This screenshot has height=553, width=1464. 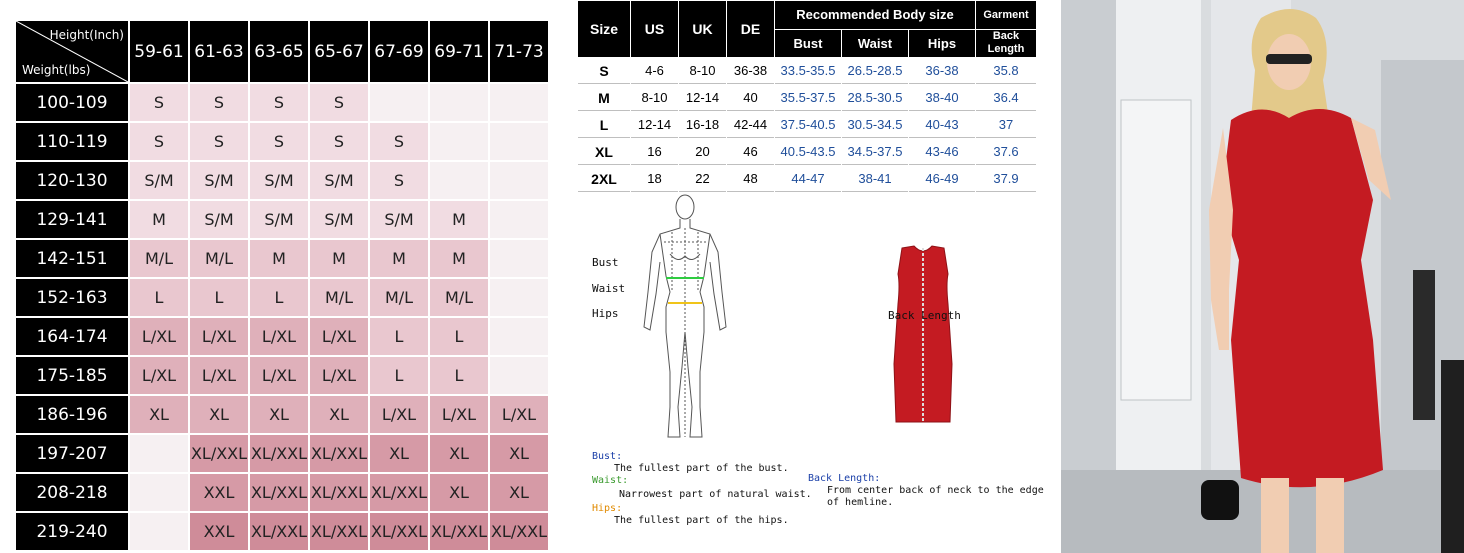 I want to click on size-chart-row: M 8-10 12-14 40 35.5-37.5 28.5-30.5 38-40 36.4, so click(x=807, y=98).